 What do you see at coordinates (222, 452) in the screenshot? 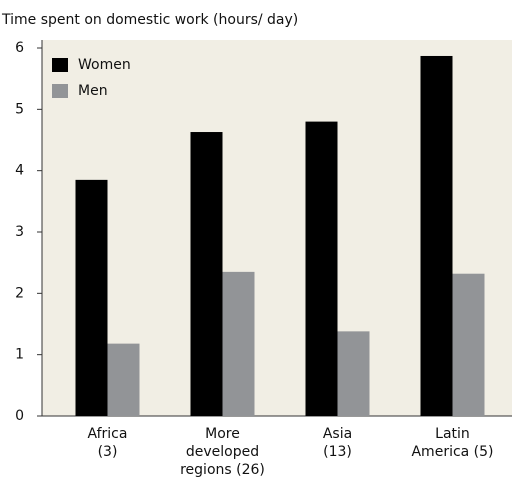
I see `x-tick-label: More developed regions (26)` at bounding box center [222, 452].